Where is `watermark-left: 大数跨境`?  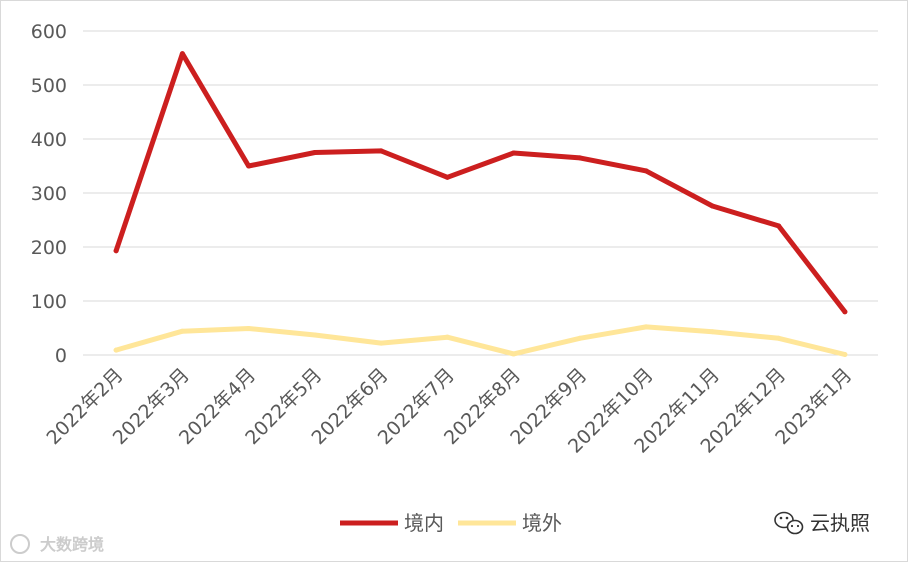 watermark-left: 大数跨境 is located at coordinates (57, 544).